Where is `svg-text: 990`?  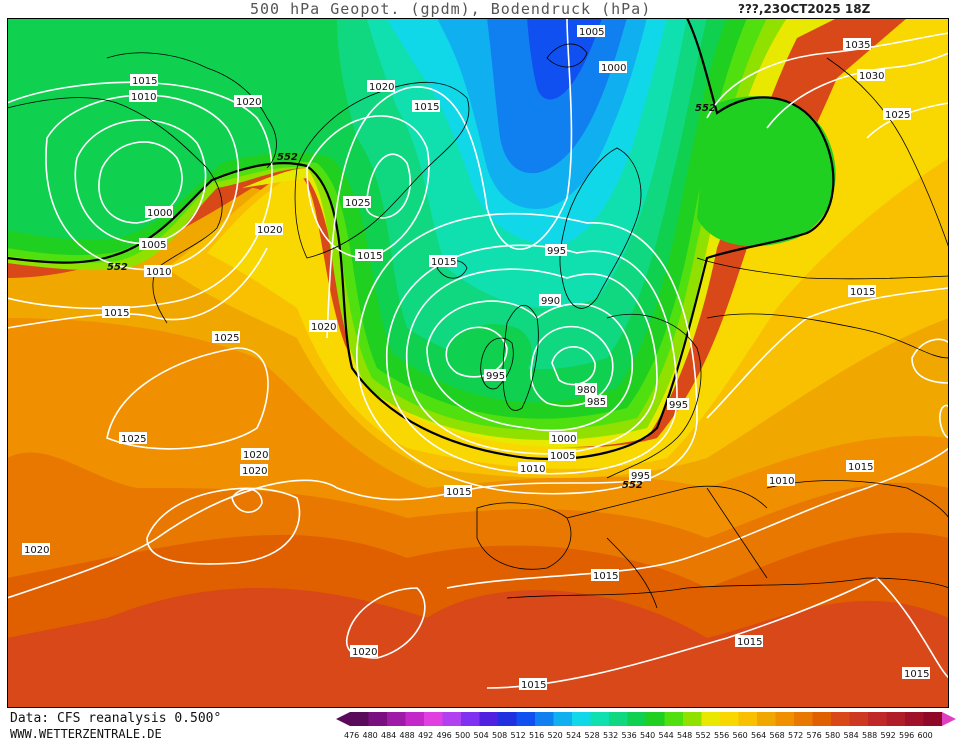
svg-text: 990 is located at coordinates (550, 301).